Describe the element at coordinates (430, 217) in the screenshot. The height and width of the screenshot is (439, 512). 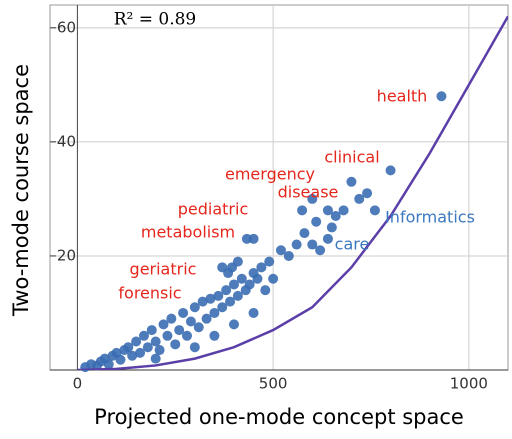
I see `point-label: Informatics` at that location.